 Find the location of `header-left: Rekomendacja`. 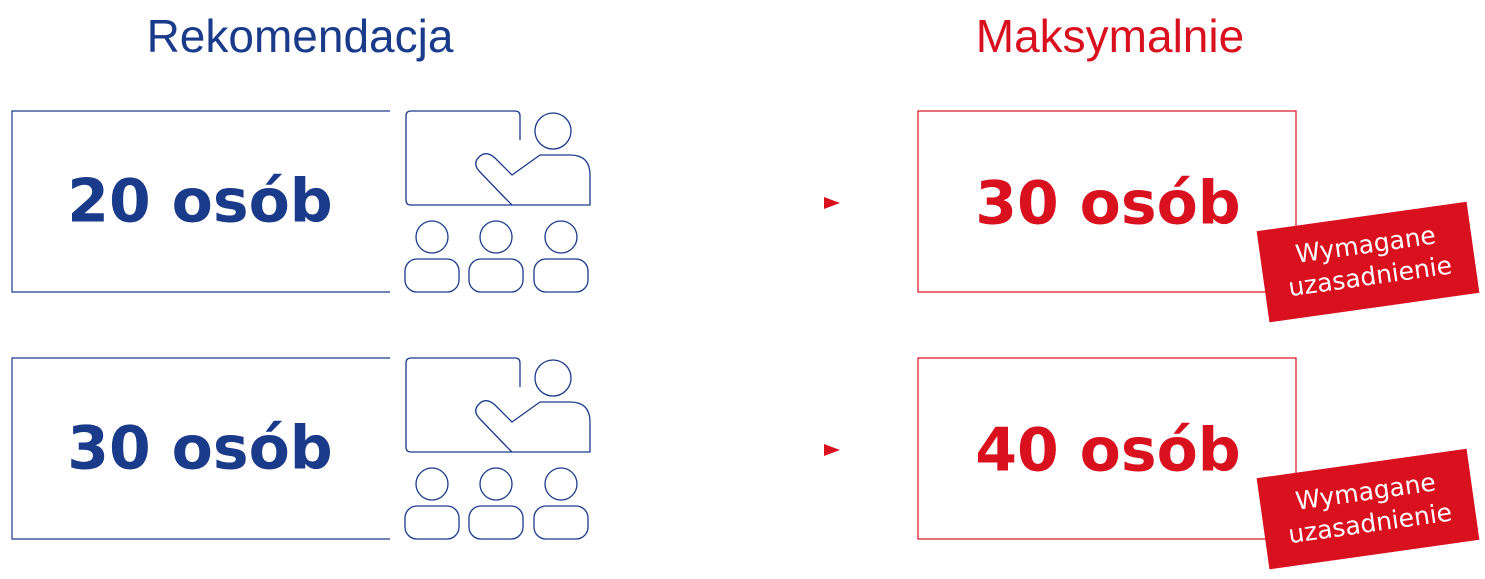

header-left: Rekomendacja is located at coordinates (300, 36).